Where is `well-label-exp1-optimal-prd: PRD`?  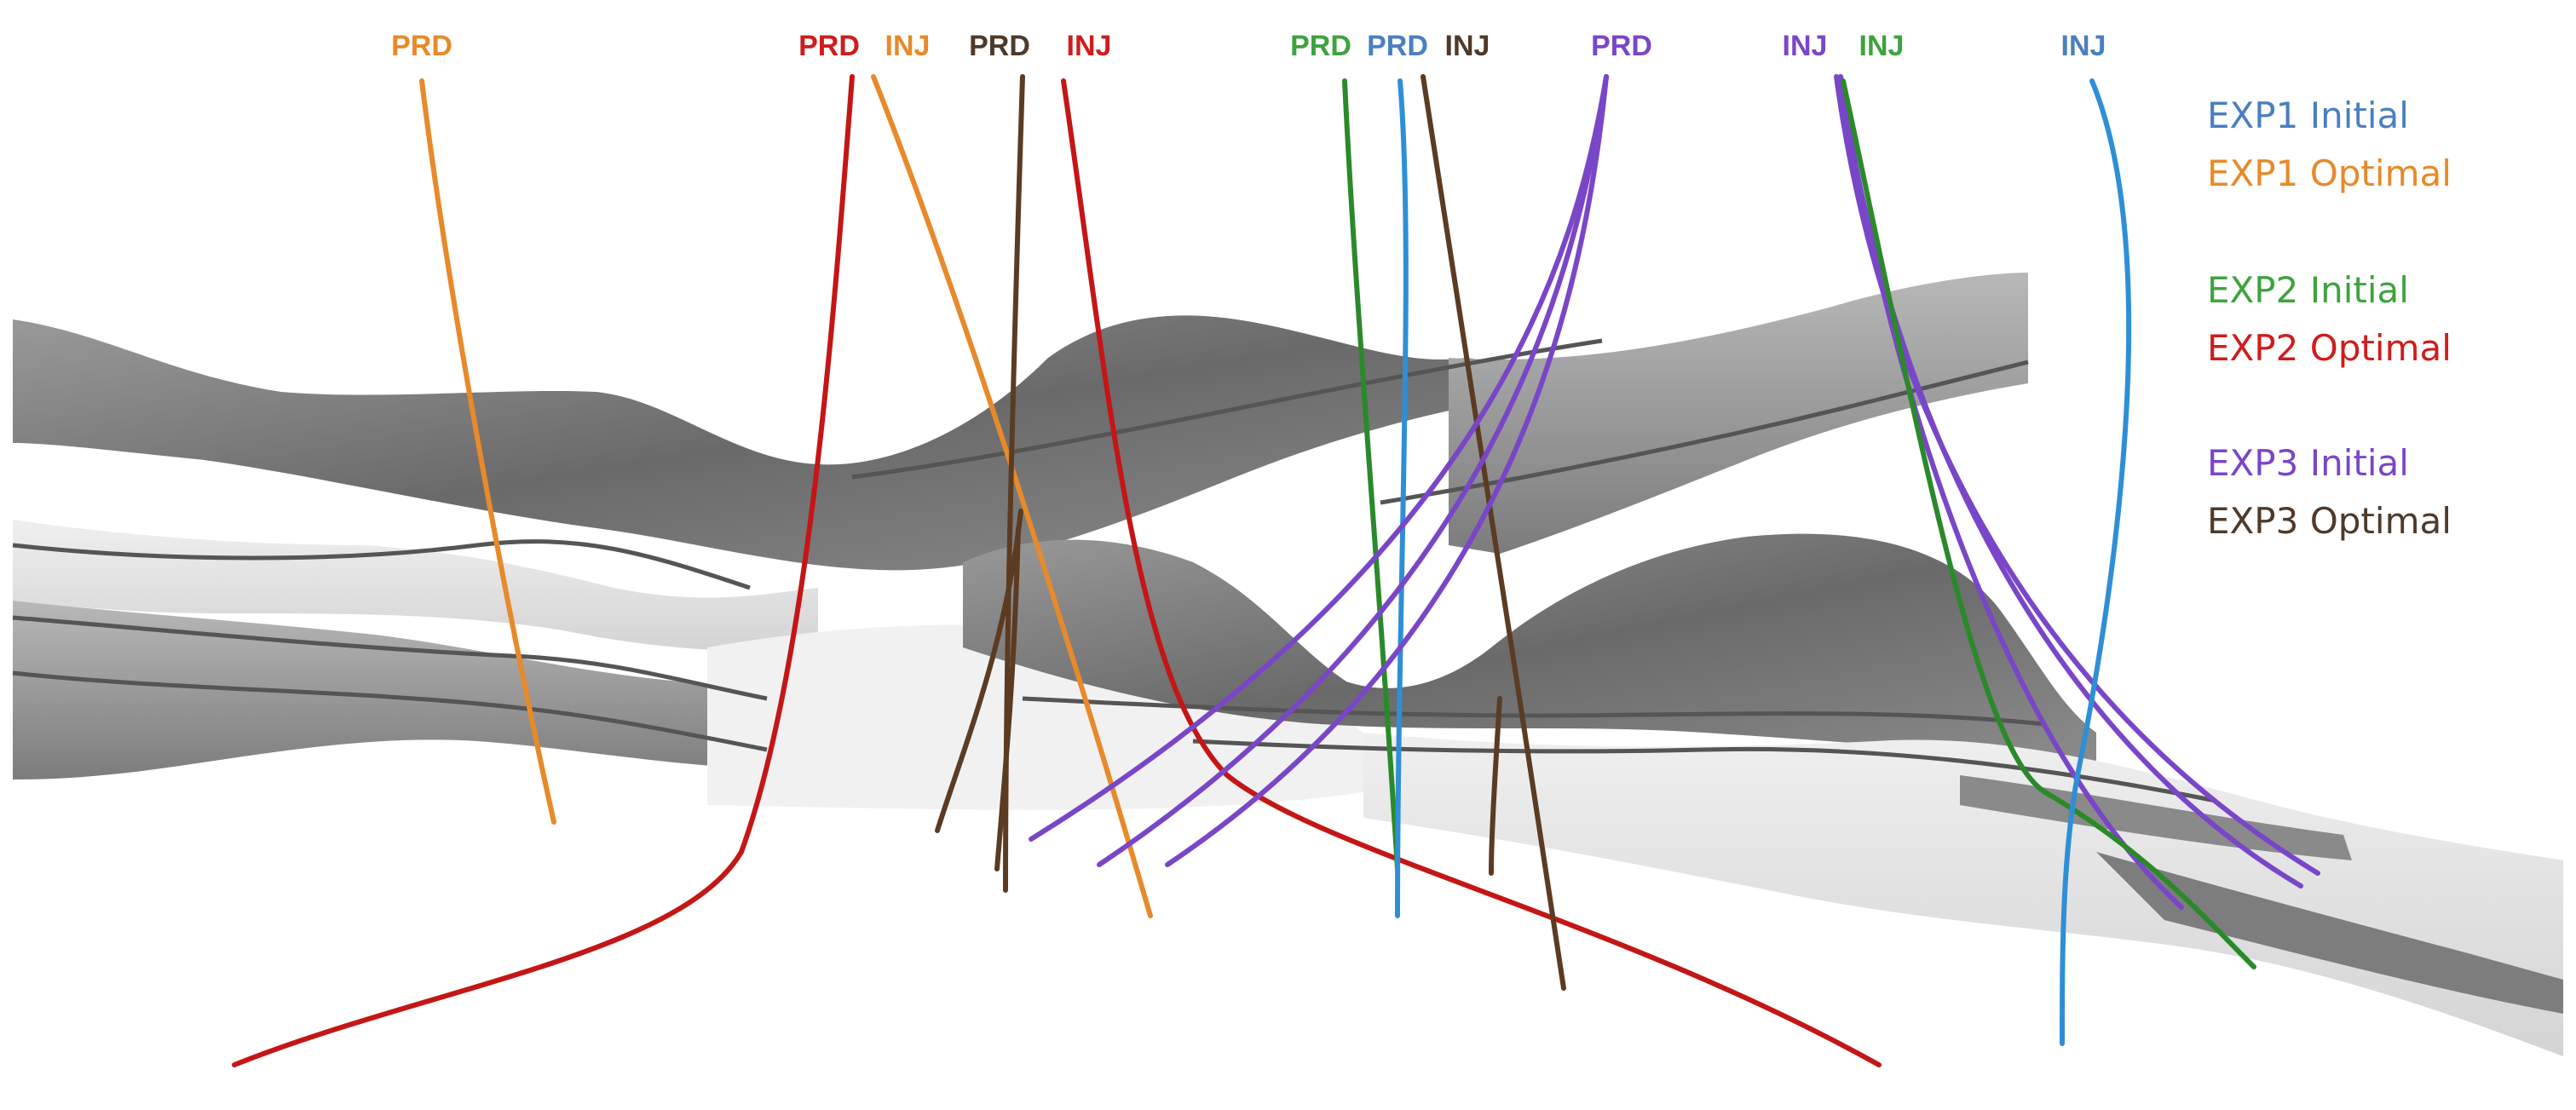 well-label-exp1-optimal-prd: PRD is located at coordinates (421, 46).